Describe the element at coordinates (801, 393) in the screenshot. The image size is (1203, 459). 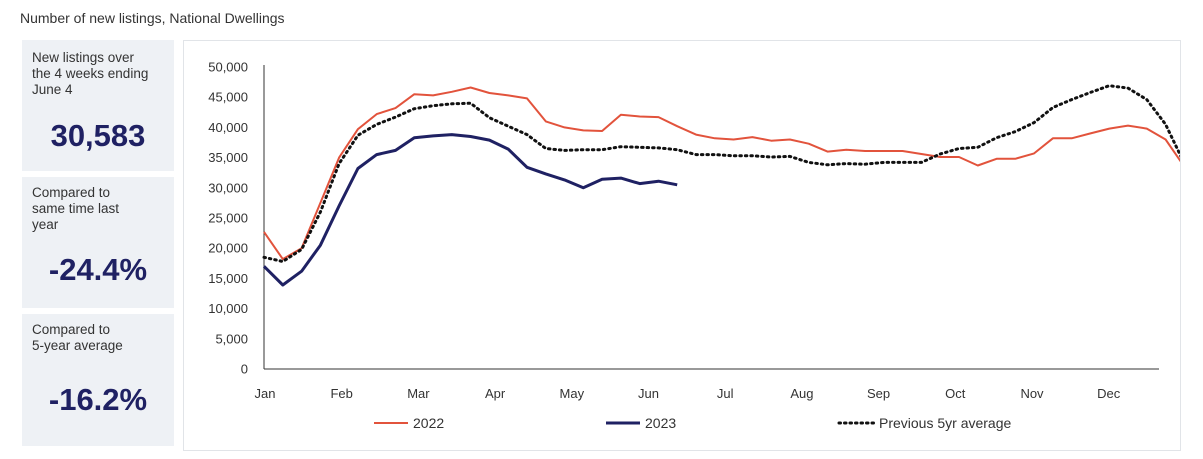
I see `x-tick-label: Aug` at that location.